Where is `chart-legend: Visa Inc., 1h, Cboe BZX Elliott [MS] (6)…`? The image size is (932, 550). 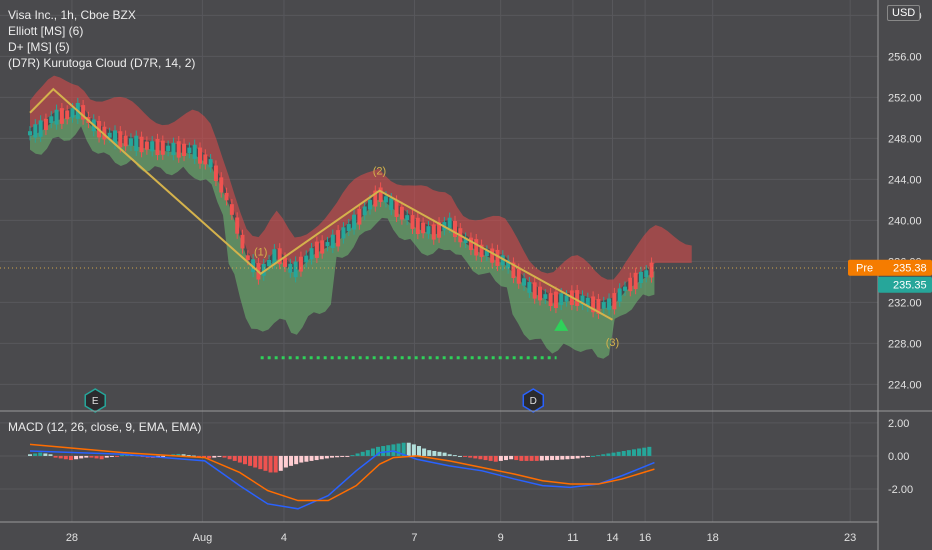
chart-legend: Visa Inc., 1h, Cboe BZX Elliott [MS] (6)… is located at coordinates (101, 39).